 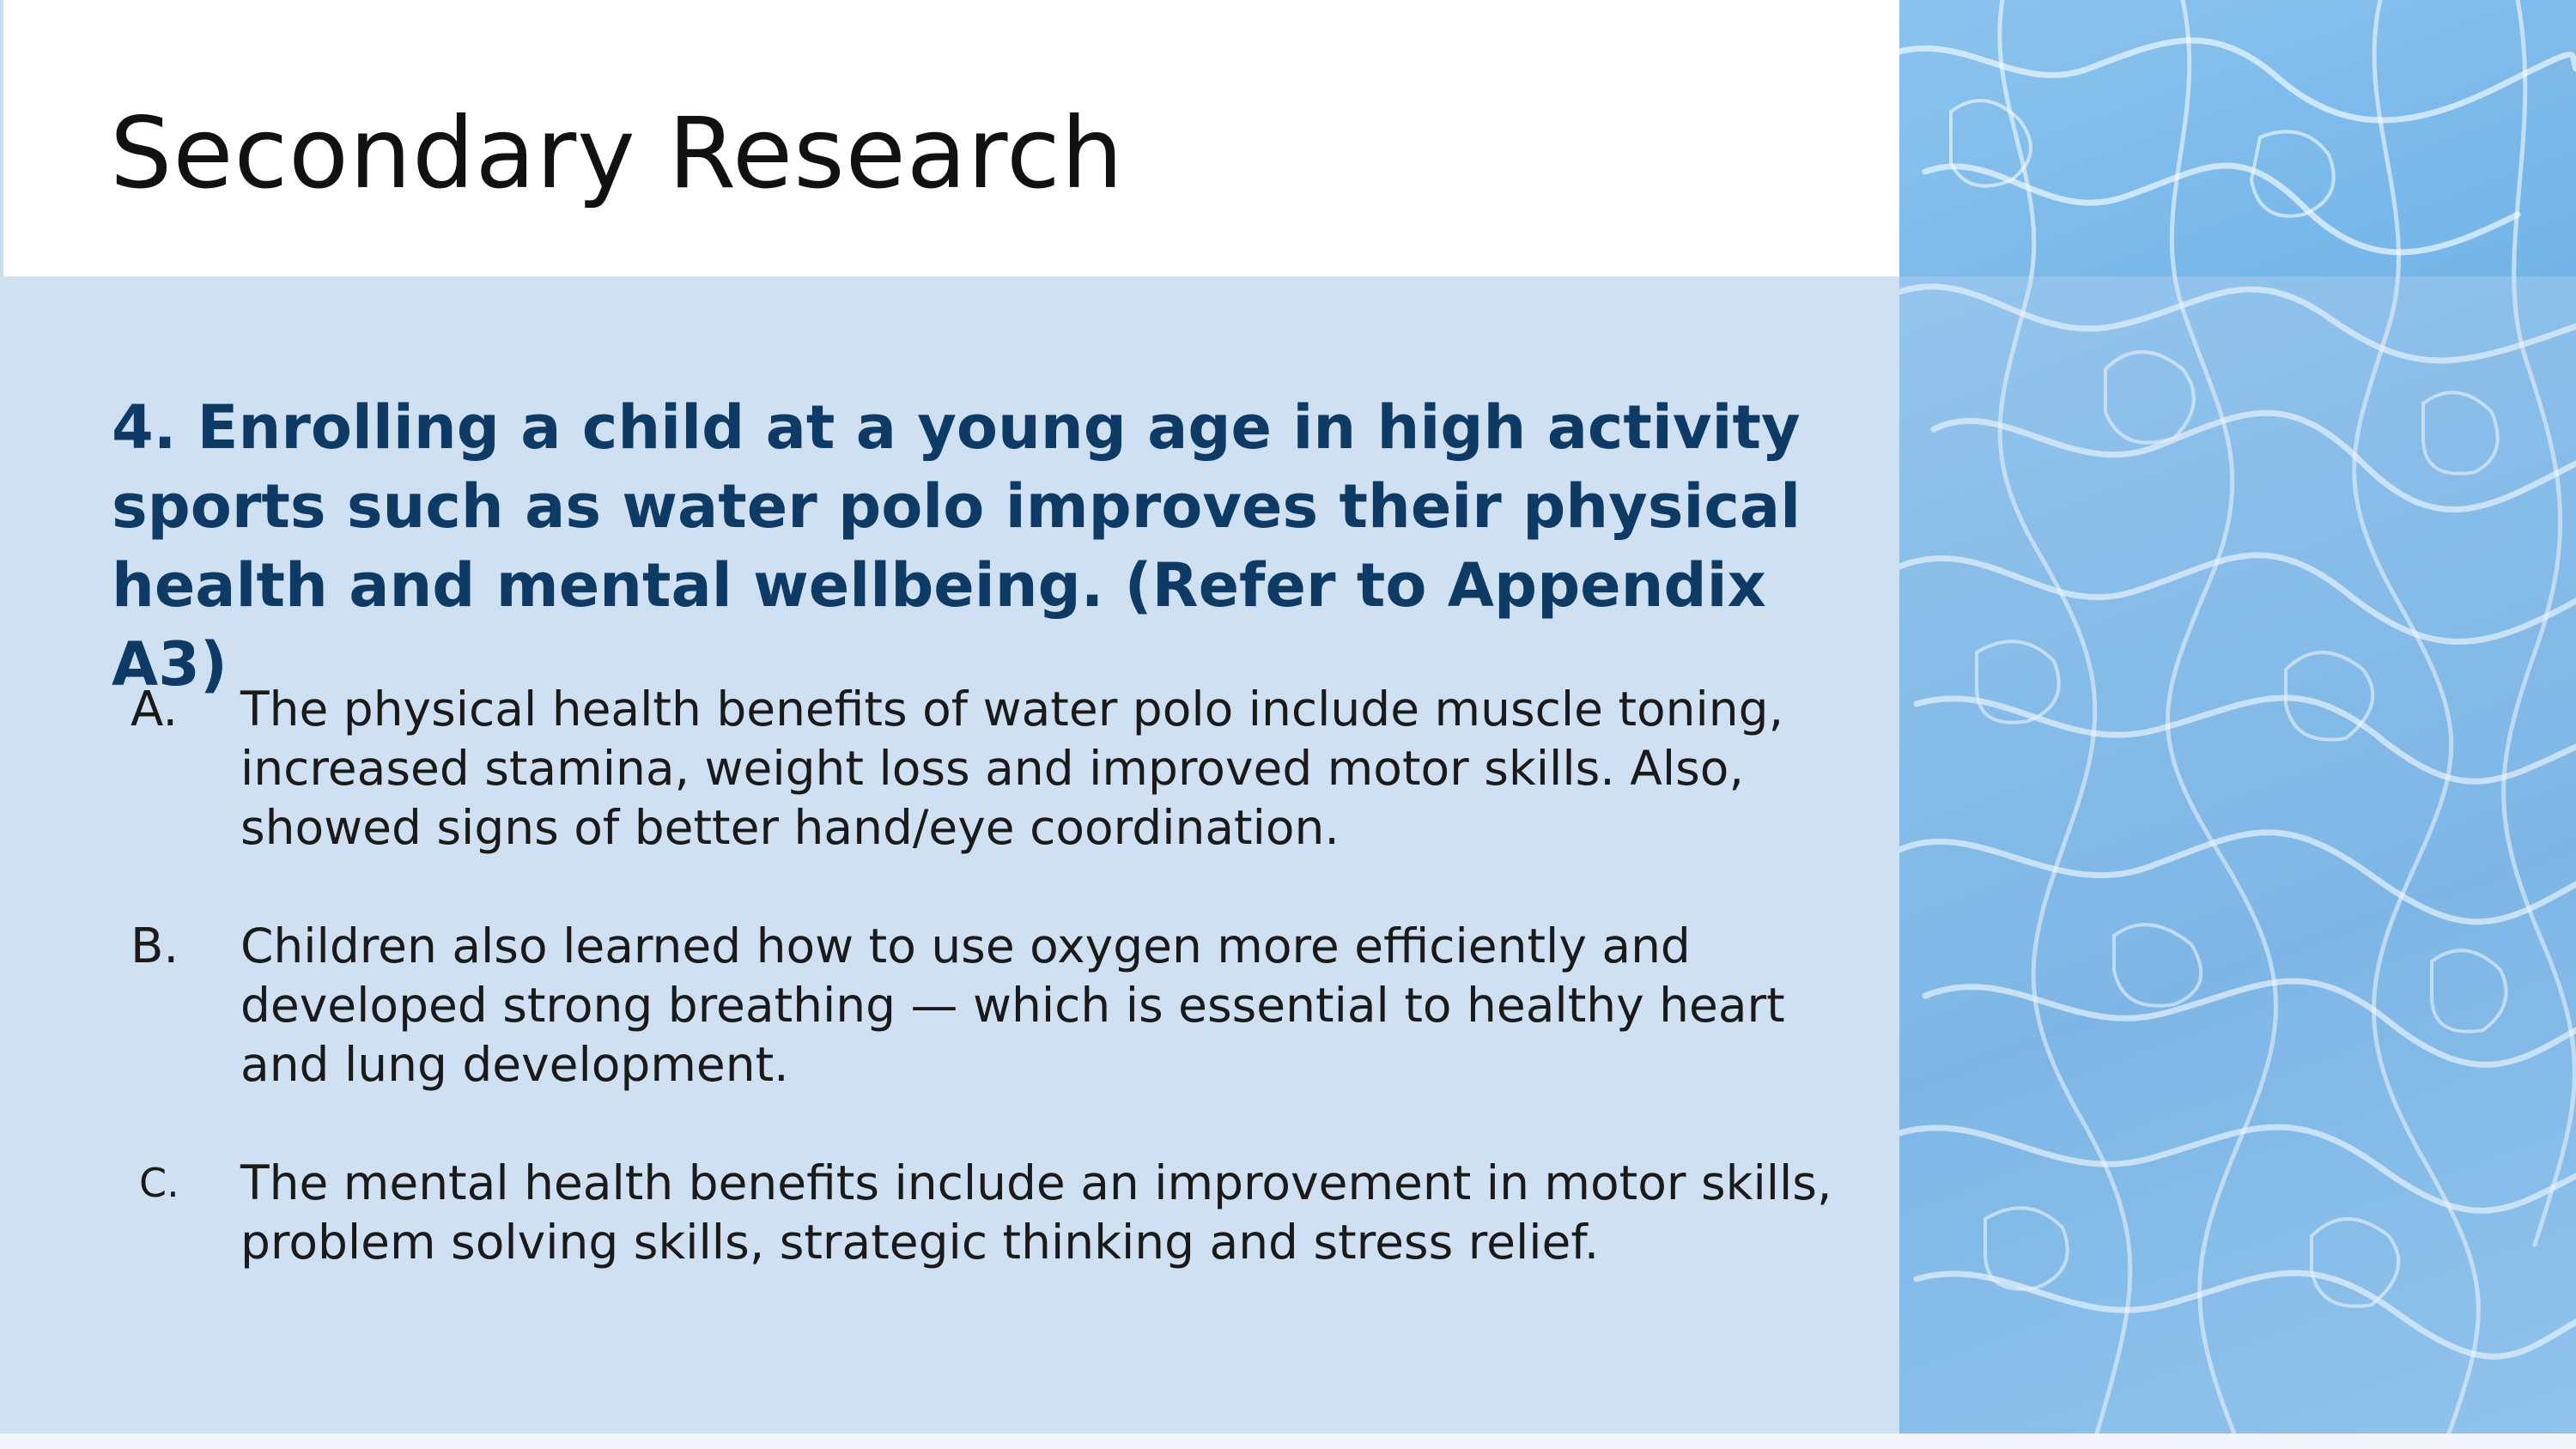 I want to click on list-marker: C., so click(x=159, y=1183).